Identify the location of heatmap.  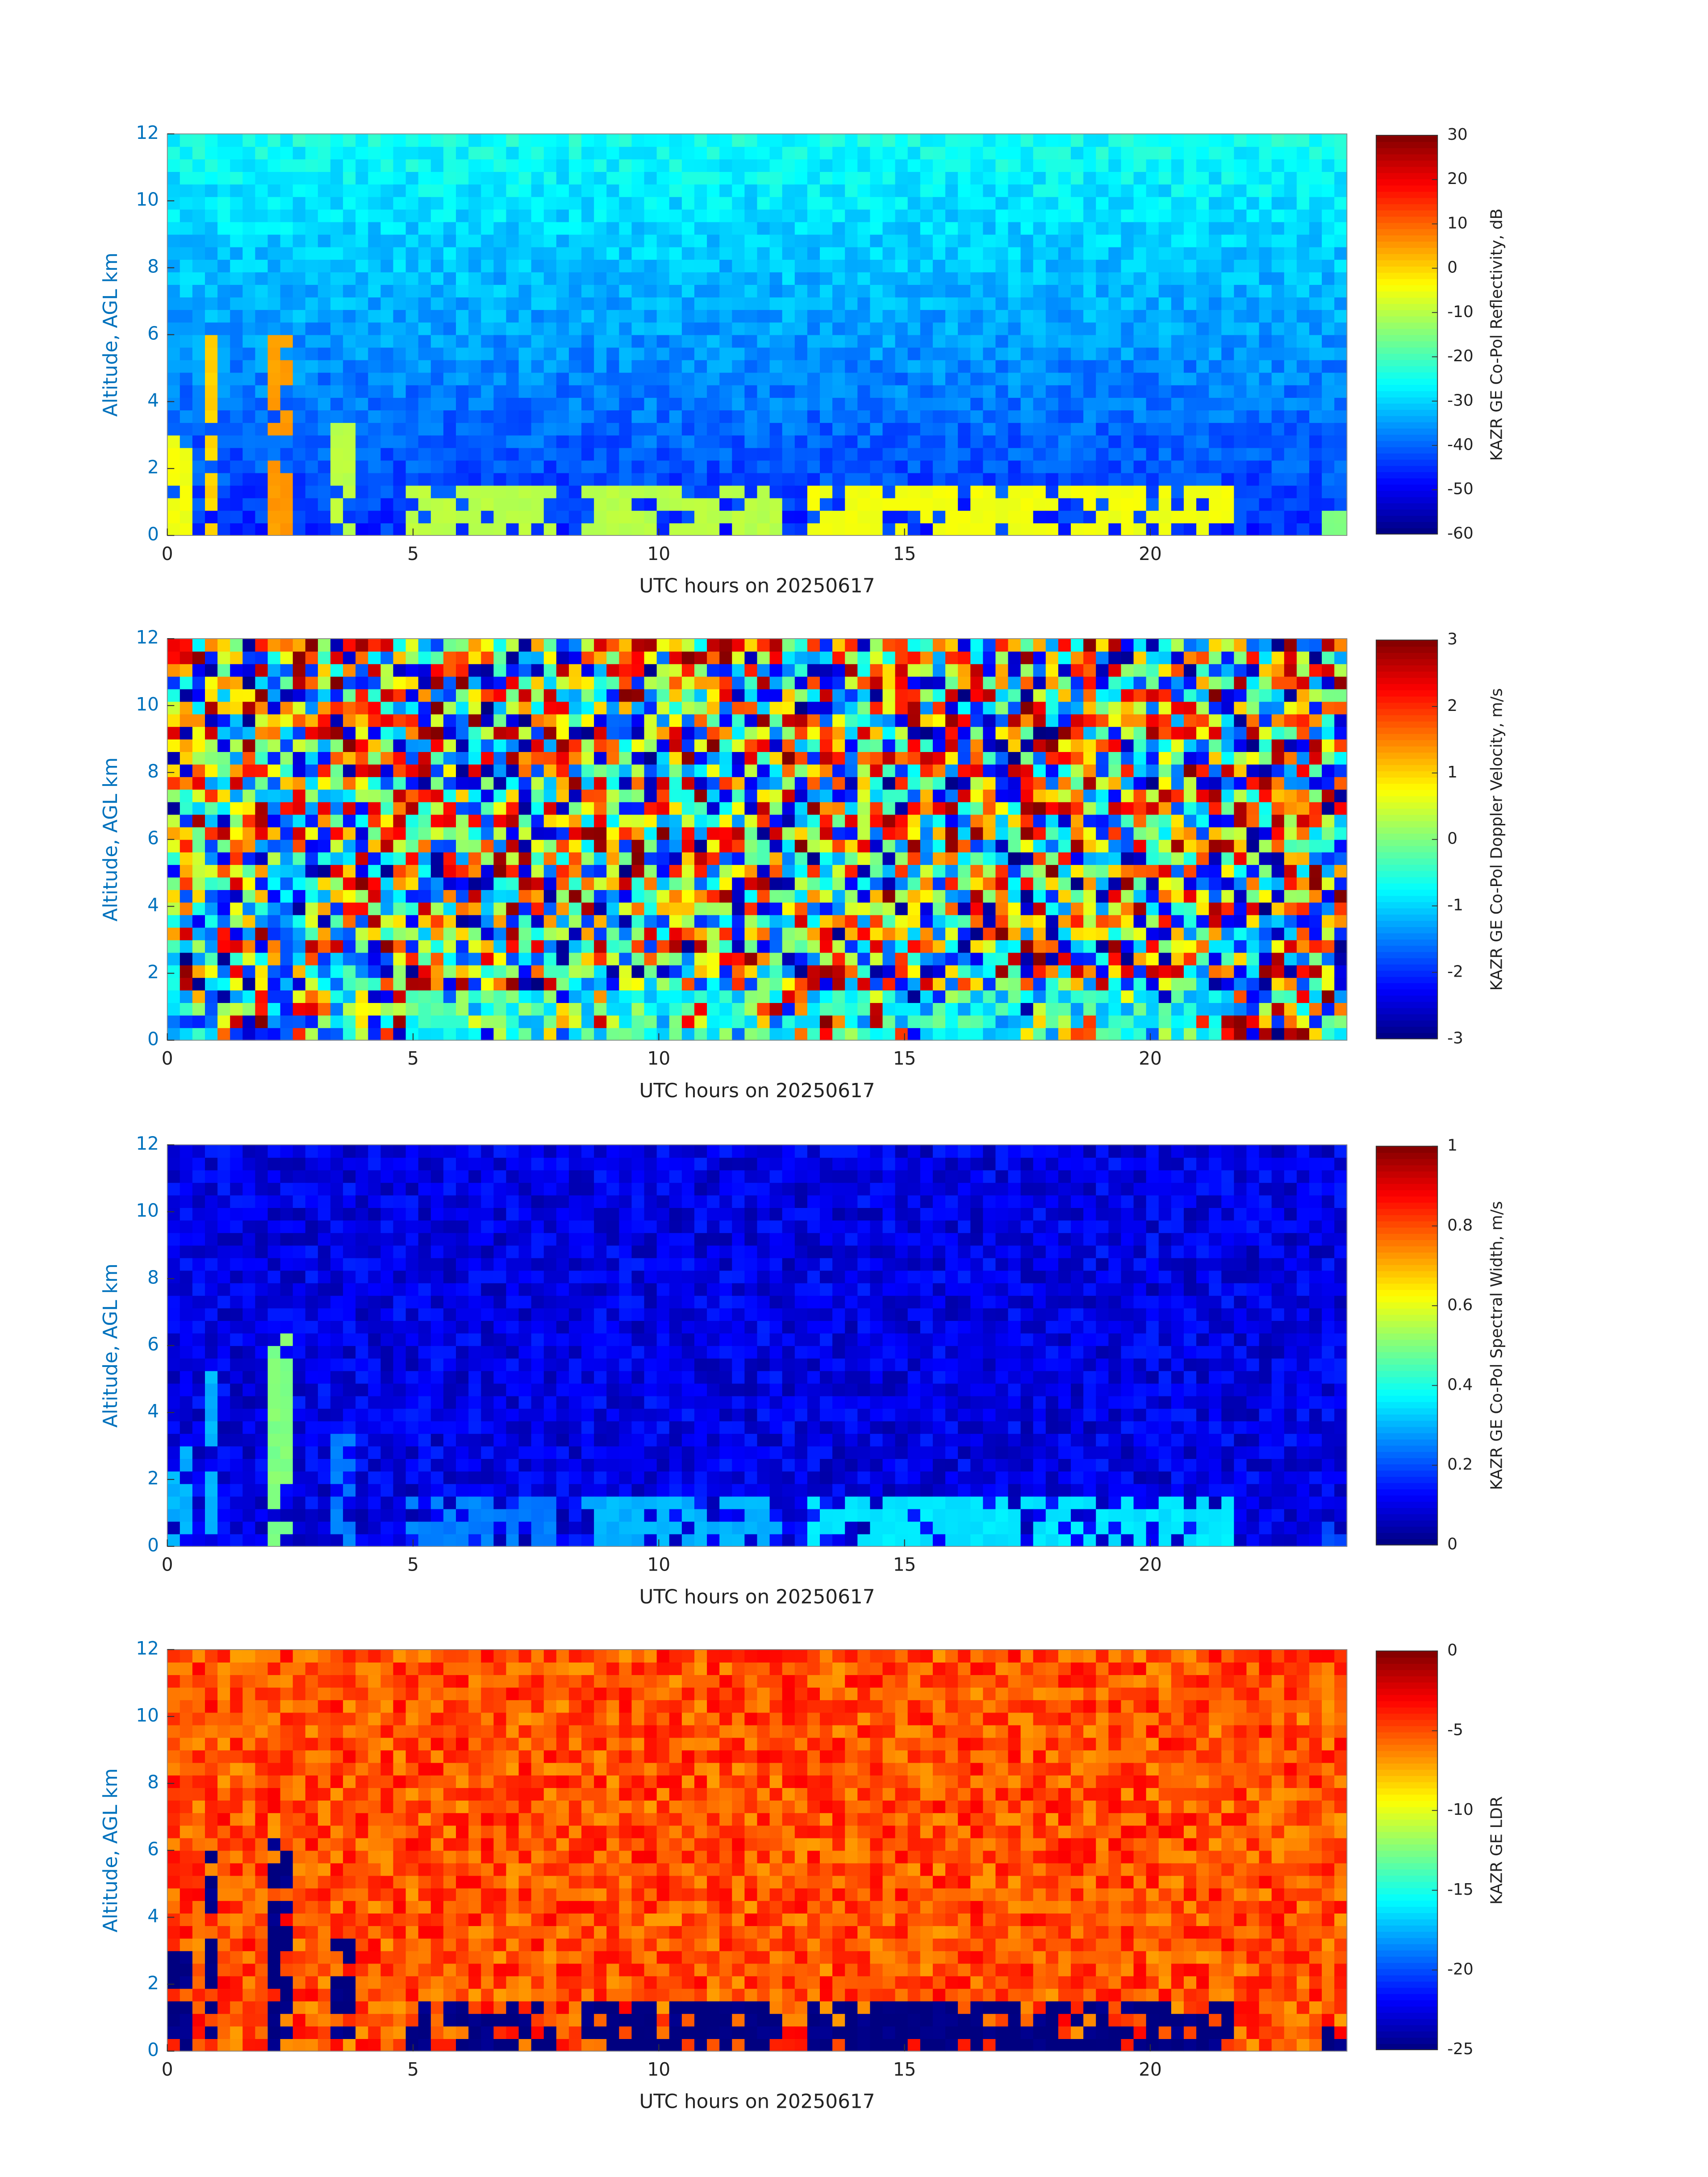
(757, 840).